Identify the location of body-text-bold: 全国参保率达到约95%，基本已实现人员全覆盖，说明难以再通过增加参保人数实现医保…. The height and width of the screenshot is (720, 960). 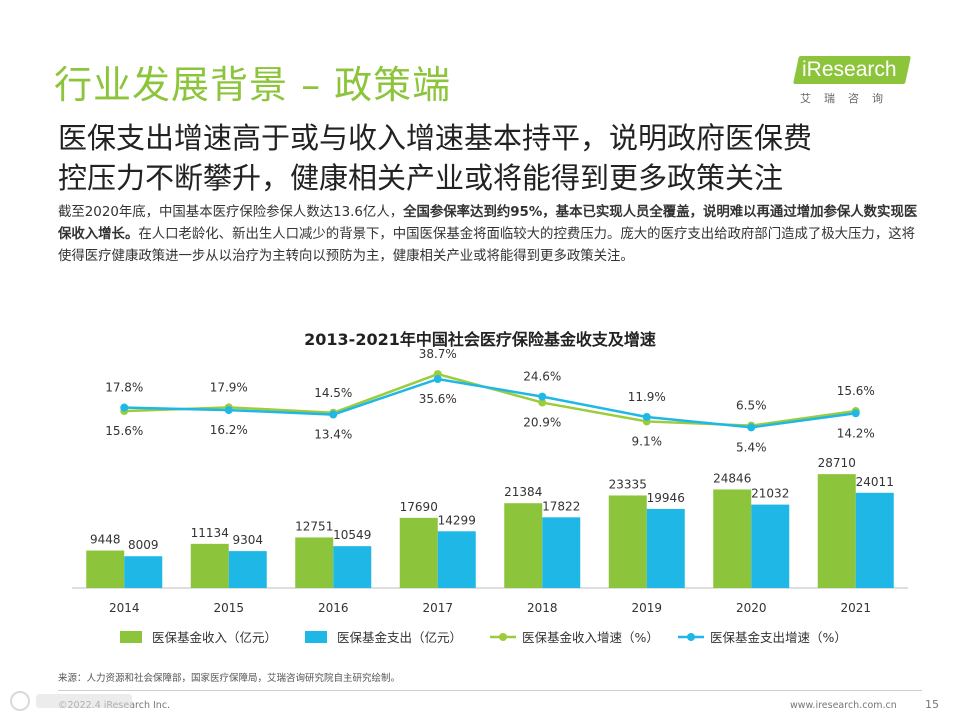
(488, 223).